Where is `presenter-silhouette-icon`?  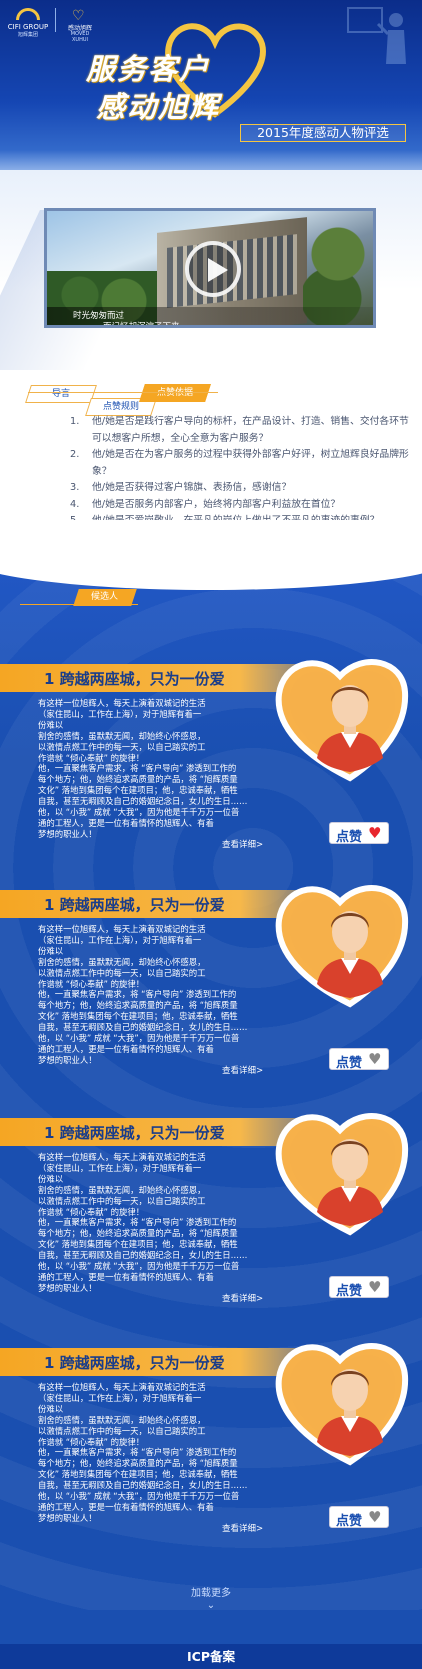 presenter-silhouette-icon is located at coordinates (376, 35).